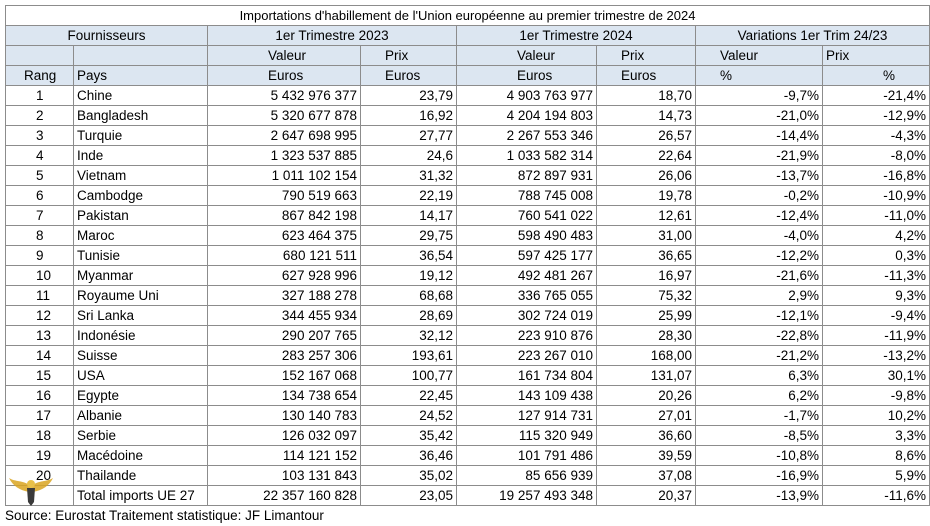 Image resolution: width=930 pixels, height=526 pixels. Describe the element at coordinates (875, 375) in the screenshot. I see `cell-var-price: 30,1%` at that location.